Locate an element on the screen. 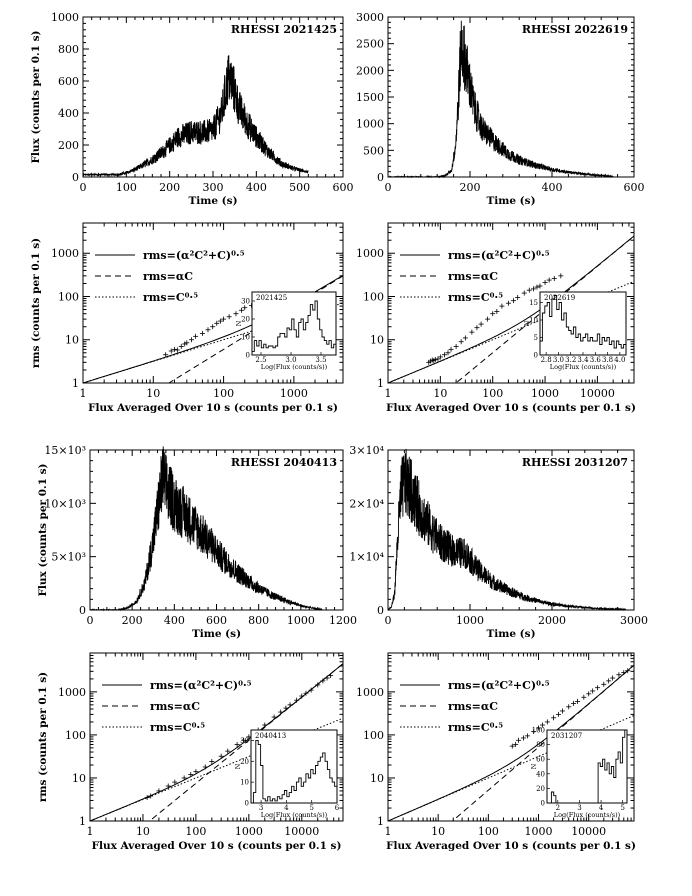  inset-x-tick-label: 3.8 is located at coordinates (607, 360).